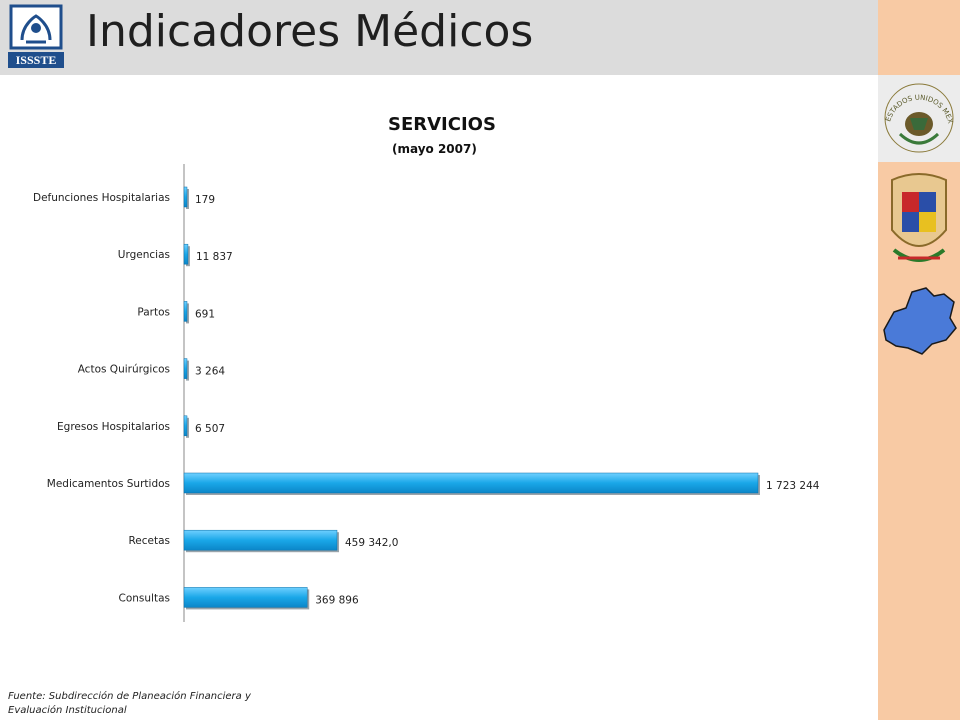 The image size is (960, 720). What do you see at coordinates (210, 429) in the screenshot?
I see `data-label: 6 507` at bounding box center [210, 429].